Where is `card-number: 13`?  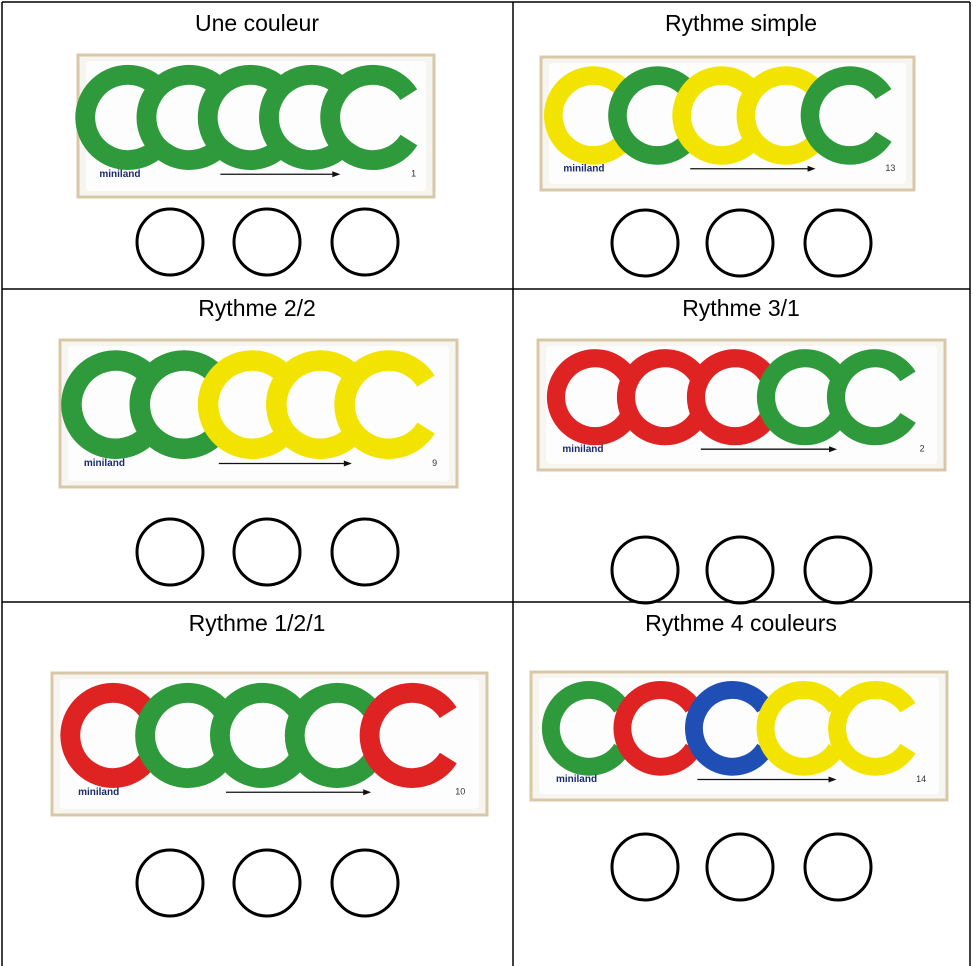 card-number: 13 is located at coordinates (890, 168).